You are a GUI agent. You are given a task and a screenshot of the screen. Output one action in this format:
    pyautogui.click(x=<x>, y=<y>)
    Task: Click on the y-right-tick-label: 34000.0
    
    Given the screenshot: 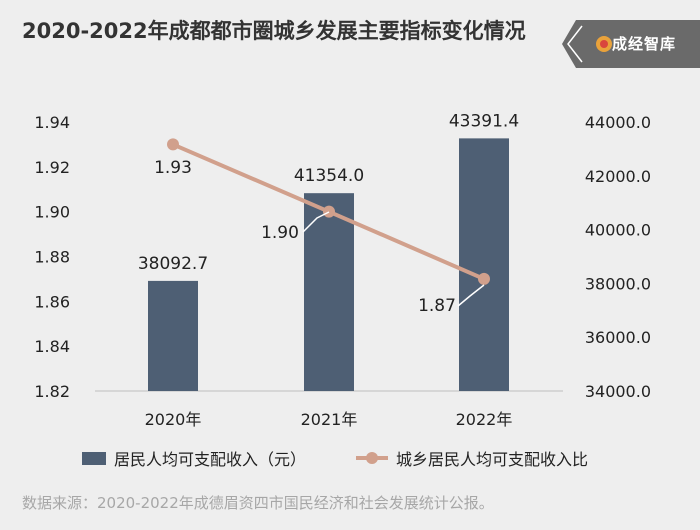 What is the action you would take?
    pyautogui.click(x=618, y=391)
    